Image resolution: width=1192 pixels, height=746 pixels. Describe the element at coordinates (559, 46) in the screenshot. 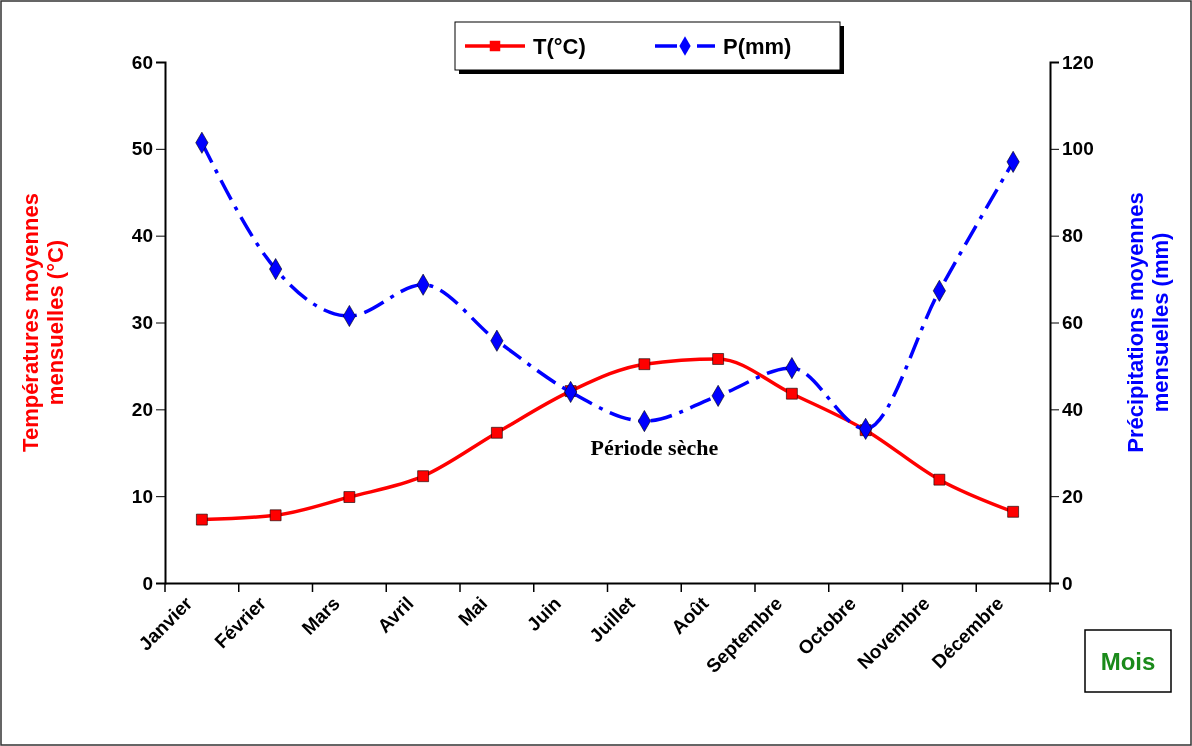

I see `legend-label: T(°C)` at that location.